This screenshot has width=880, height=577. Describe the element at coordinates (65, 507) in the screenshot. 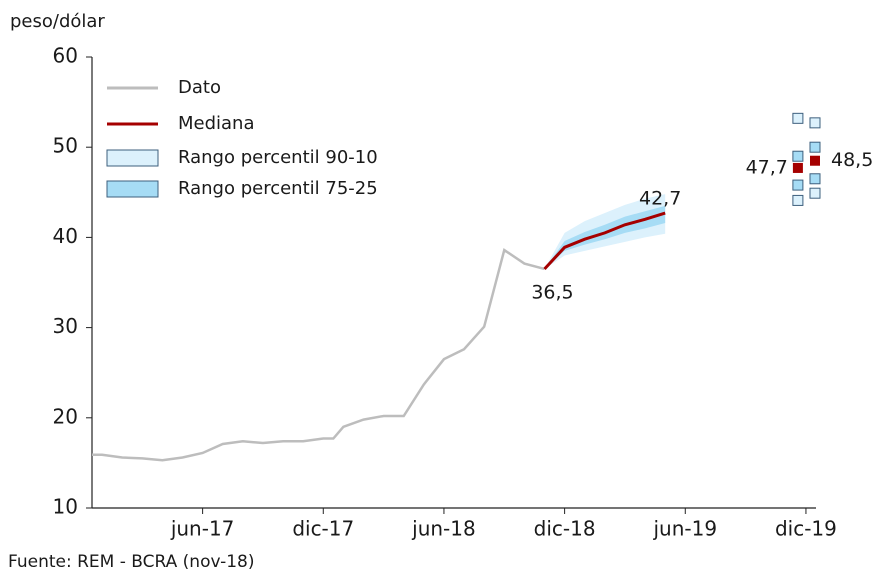

I see `y-tick-label: 10` at that location.